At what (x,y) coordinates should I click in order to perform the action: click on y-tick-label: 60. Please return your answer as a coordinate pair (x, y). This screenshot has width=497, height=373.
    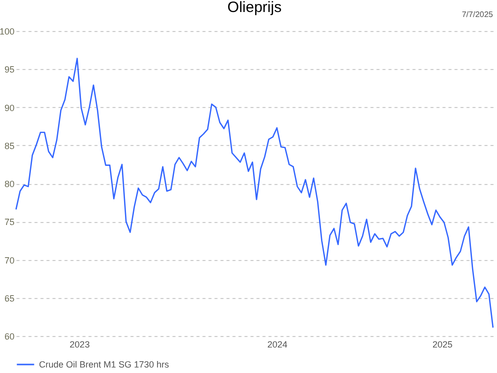
    Looking at the image, I should click on (9, 337).